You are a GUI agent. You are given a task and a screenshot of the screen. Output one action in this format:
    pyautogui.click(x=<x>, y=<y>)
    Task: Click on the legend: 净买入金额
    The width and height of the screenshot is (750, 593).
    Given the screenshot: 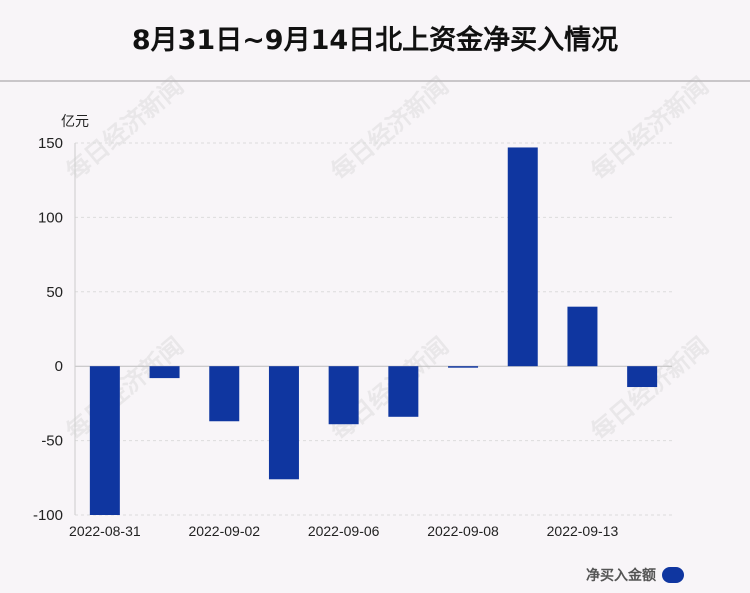 What is the action you would take?
    pyautogui.click(x=635, y=575)
    